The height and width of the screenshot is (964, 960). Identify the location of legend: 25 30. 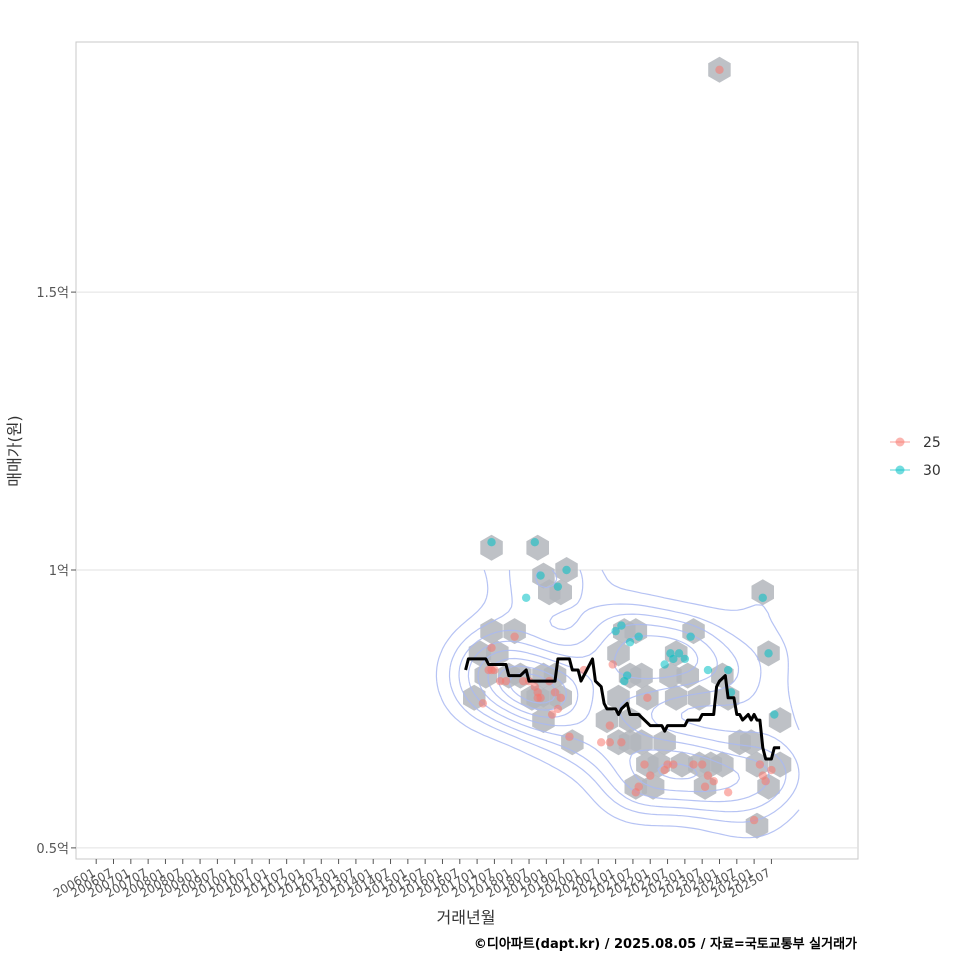
(915, 457).